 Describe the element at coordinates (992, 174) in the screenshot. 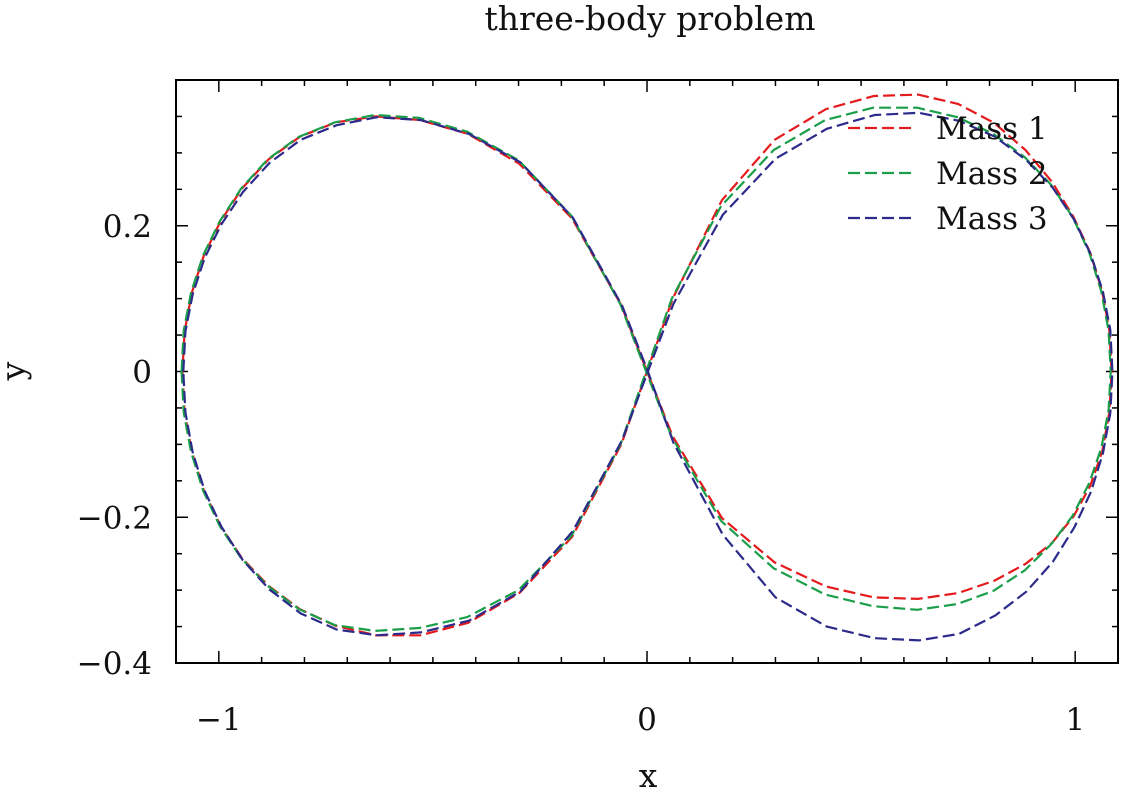

I see `legend-label-mass-2: Mass 2` at that location.